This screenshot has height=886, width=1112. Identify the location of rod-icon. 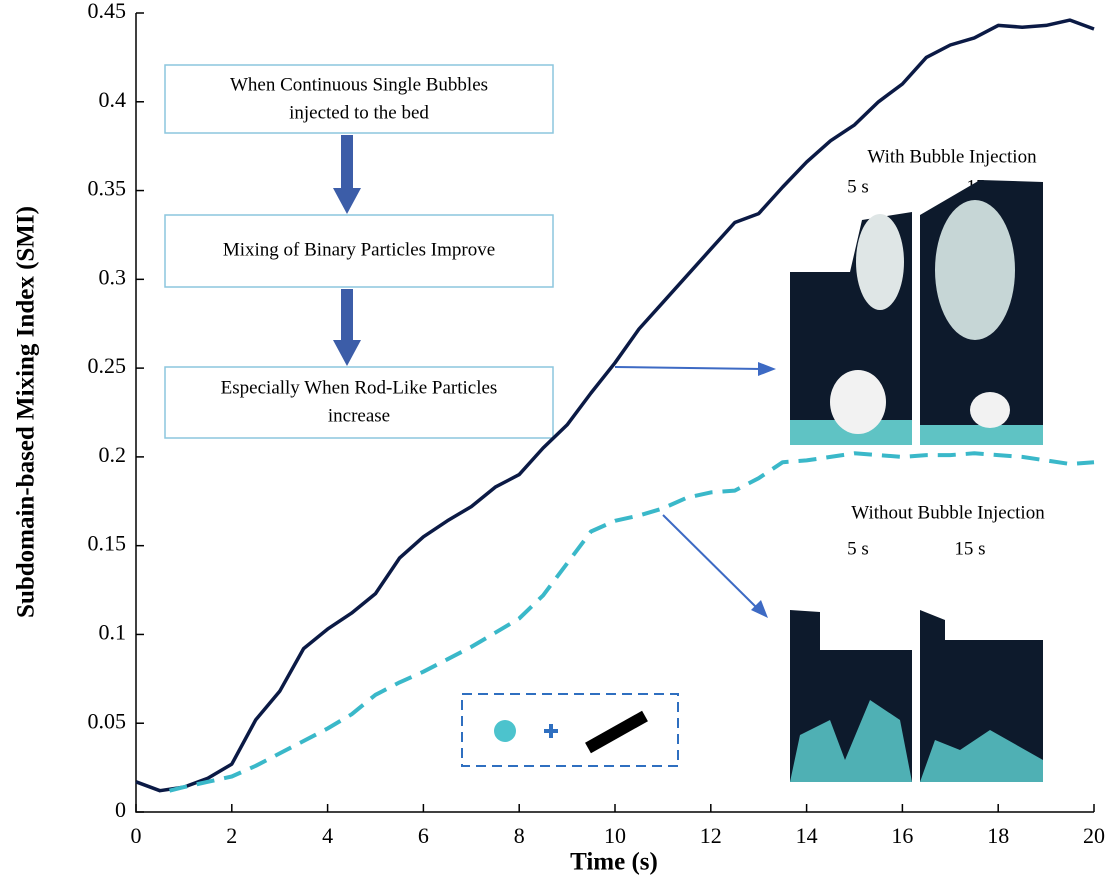
(616, 732).